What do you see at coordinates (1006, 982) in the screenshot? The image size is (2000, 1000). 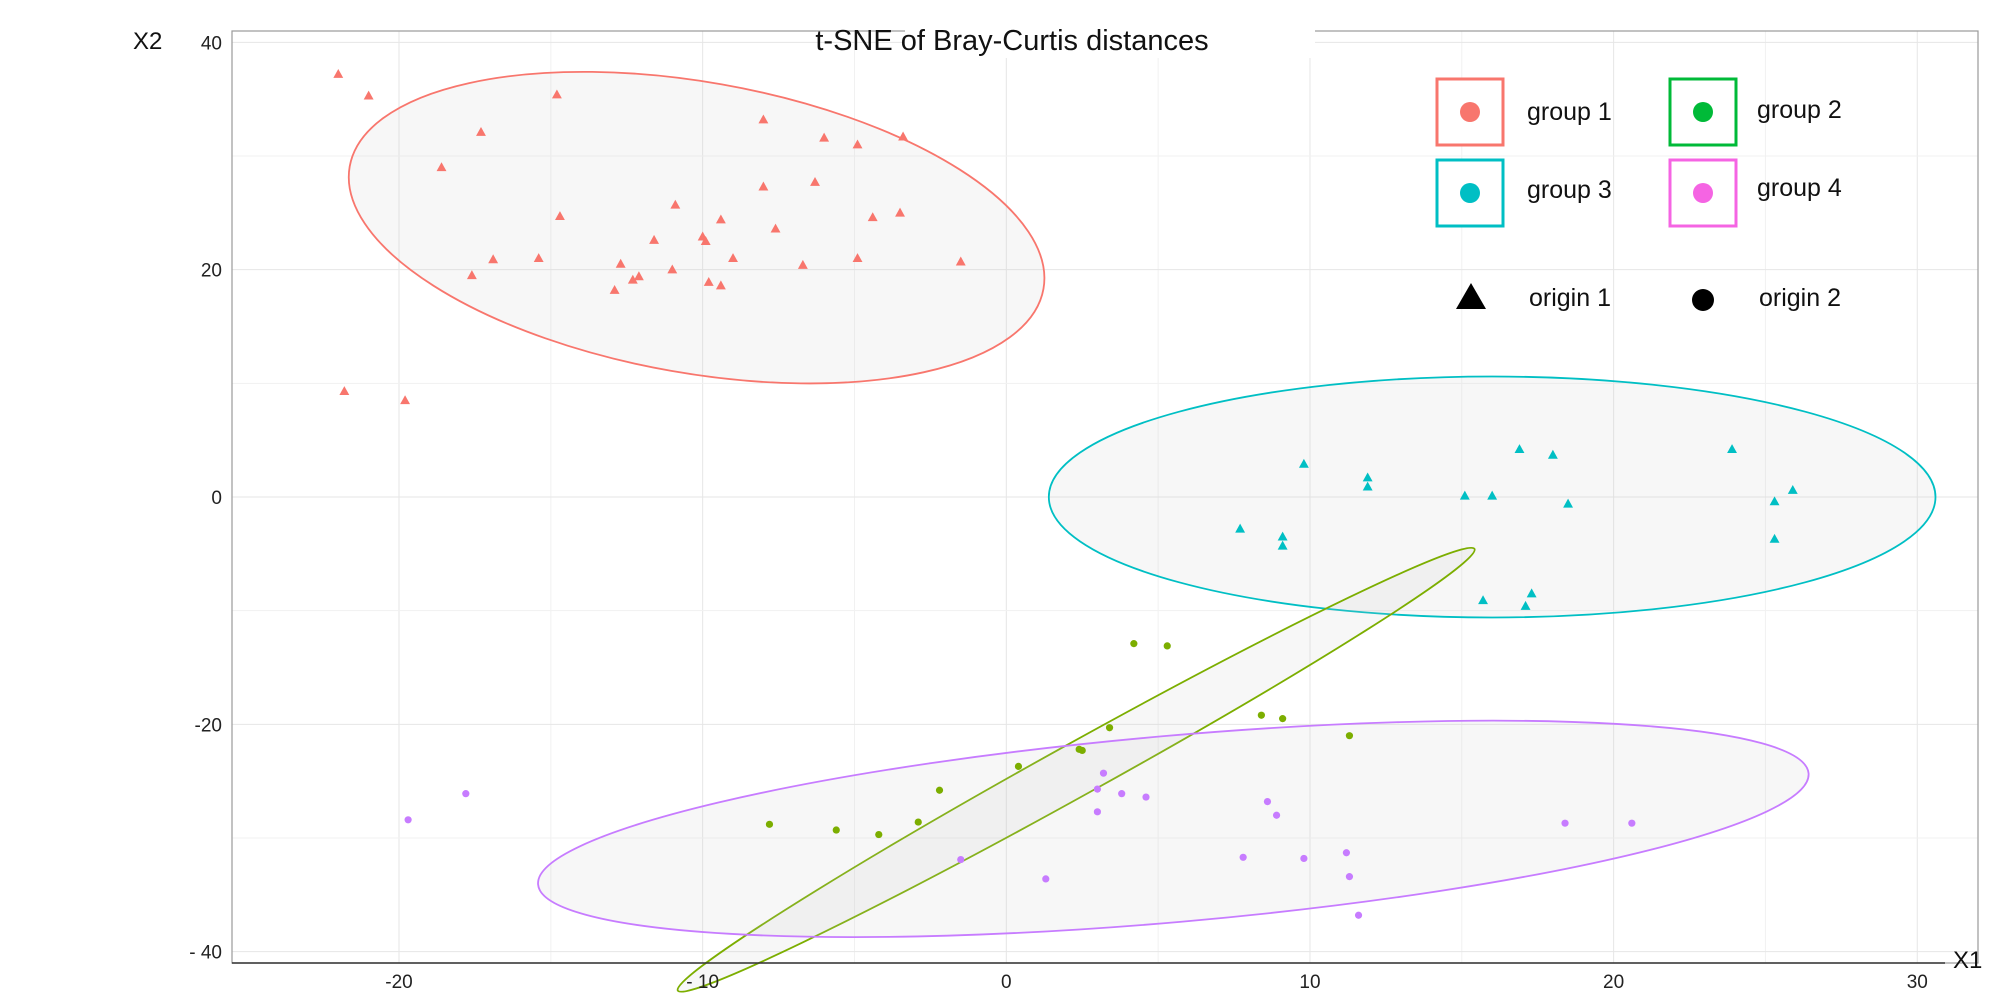 I see `x-tick-label: 0` at bounding box center [1006, 982].